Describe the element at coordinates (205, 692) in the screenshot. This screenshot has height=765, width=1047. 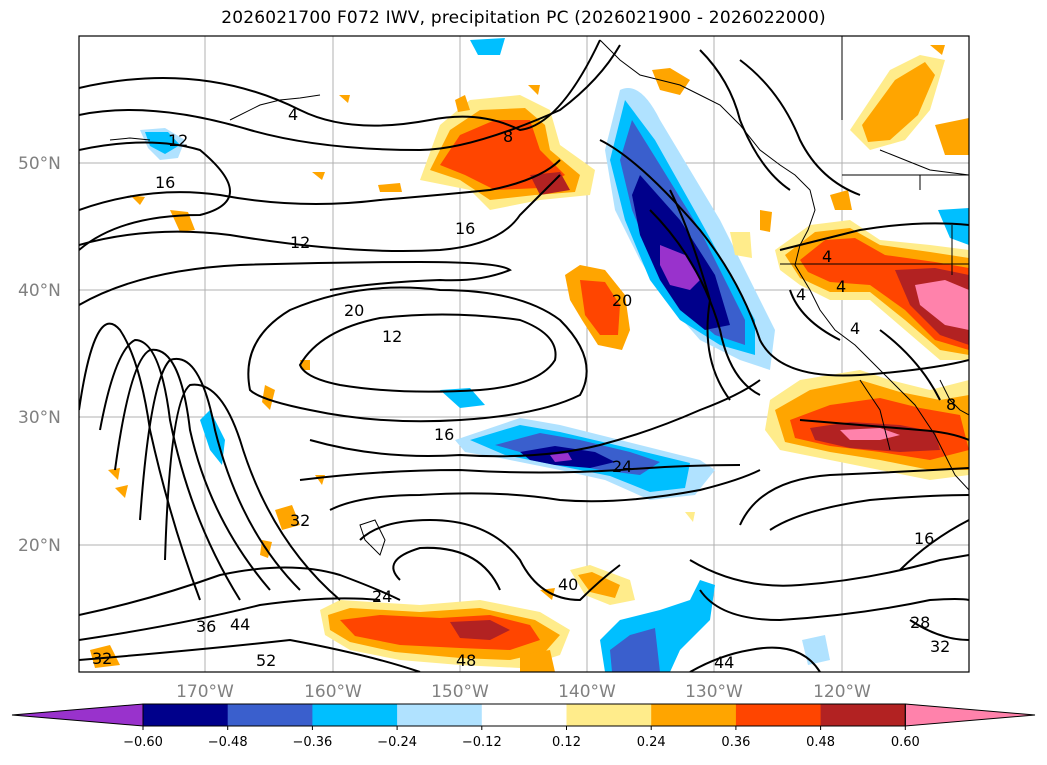
I see `lon-label-170w: 170°W` at that location.